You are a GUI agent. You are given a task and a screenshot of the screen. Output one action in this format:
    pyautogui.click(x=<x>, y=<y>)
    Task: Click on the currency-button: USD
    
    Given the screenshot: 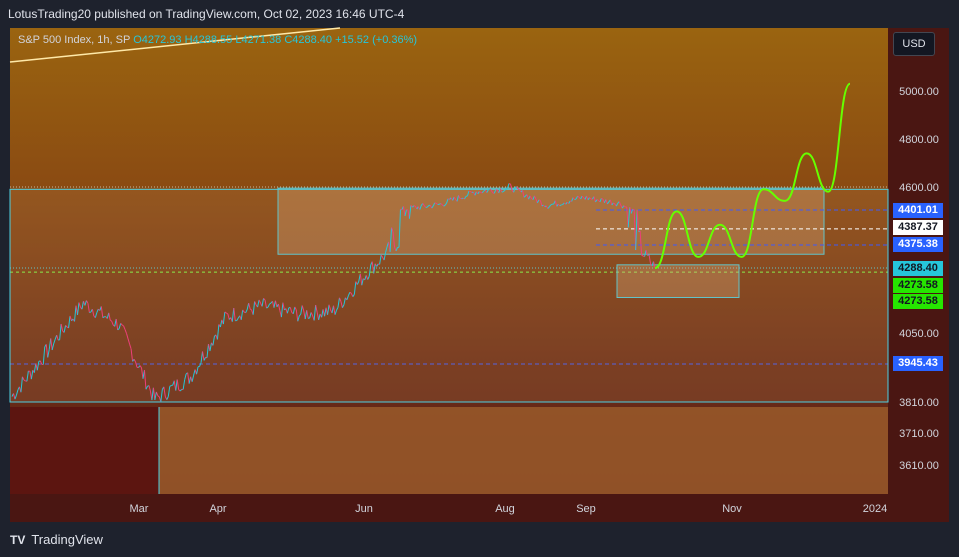 What is the action you would take?
    pyautogui.click(x=914, y=44)
    